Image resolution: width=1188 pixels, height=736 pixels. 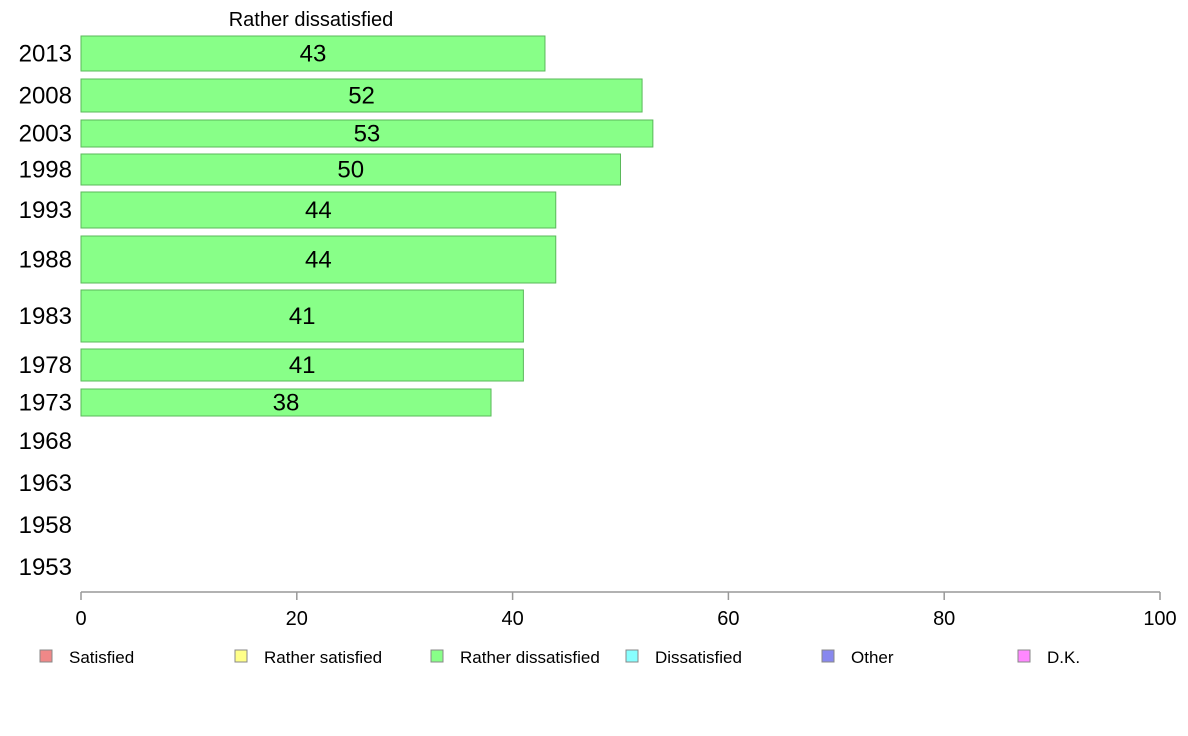 I want to click on x-axis: 0 20 40 60 80 100, so click(x=626, y=610).